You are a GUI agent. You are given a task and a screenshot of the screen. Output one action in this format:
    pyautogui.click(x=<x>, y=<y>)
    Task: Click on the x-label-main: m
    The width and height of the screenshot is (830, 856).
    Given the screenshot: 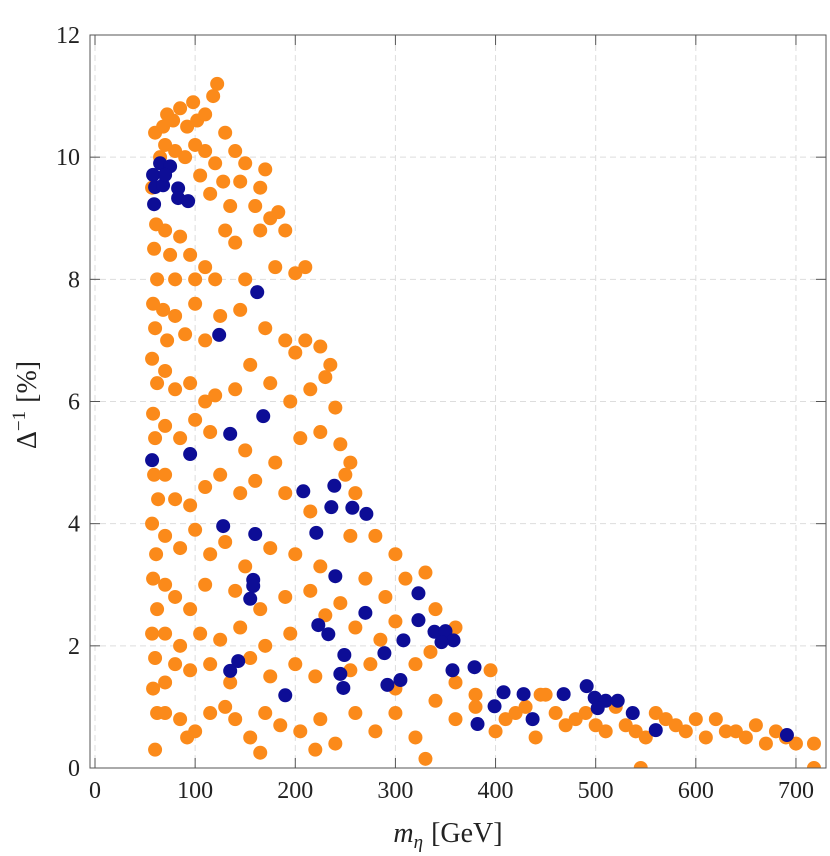 What is the action you would take?
    pyautogui.click(x=403, y=833)
    